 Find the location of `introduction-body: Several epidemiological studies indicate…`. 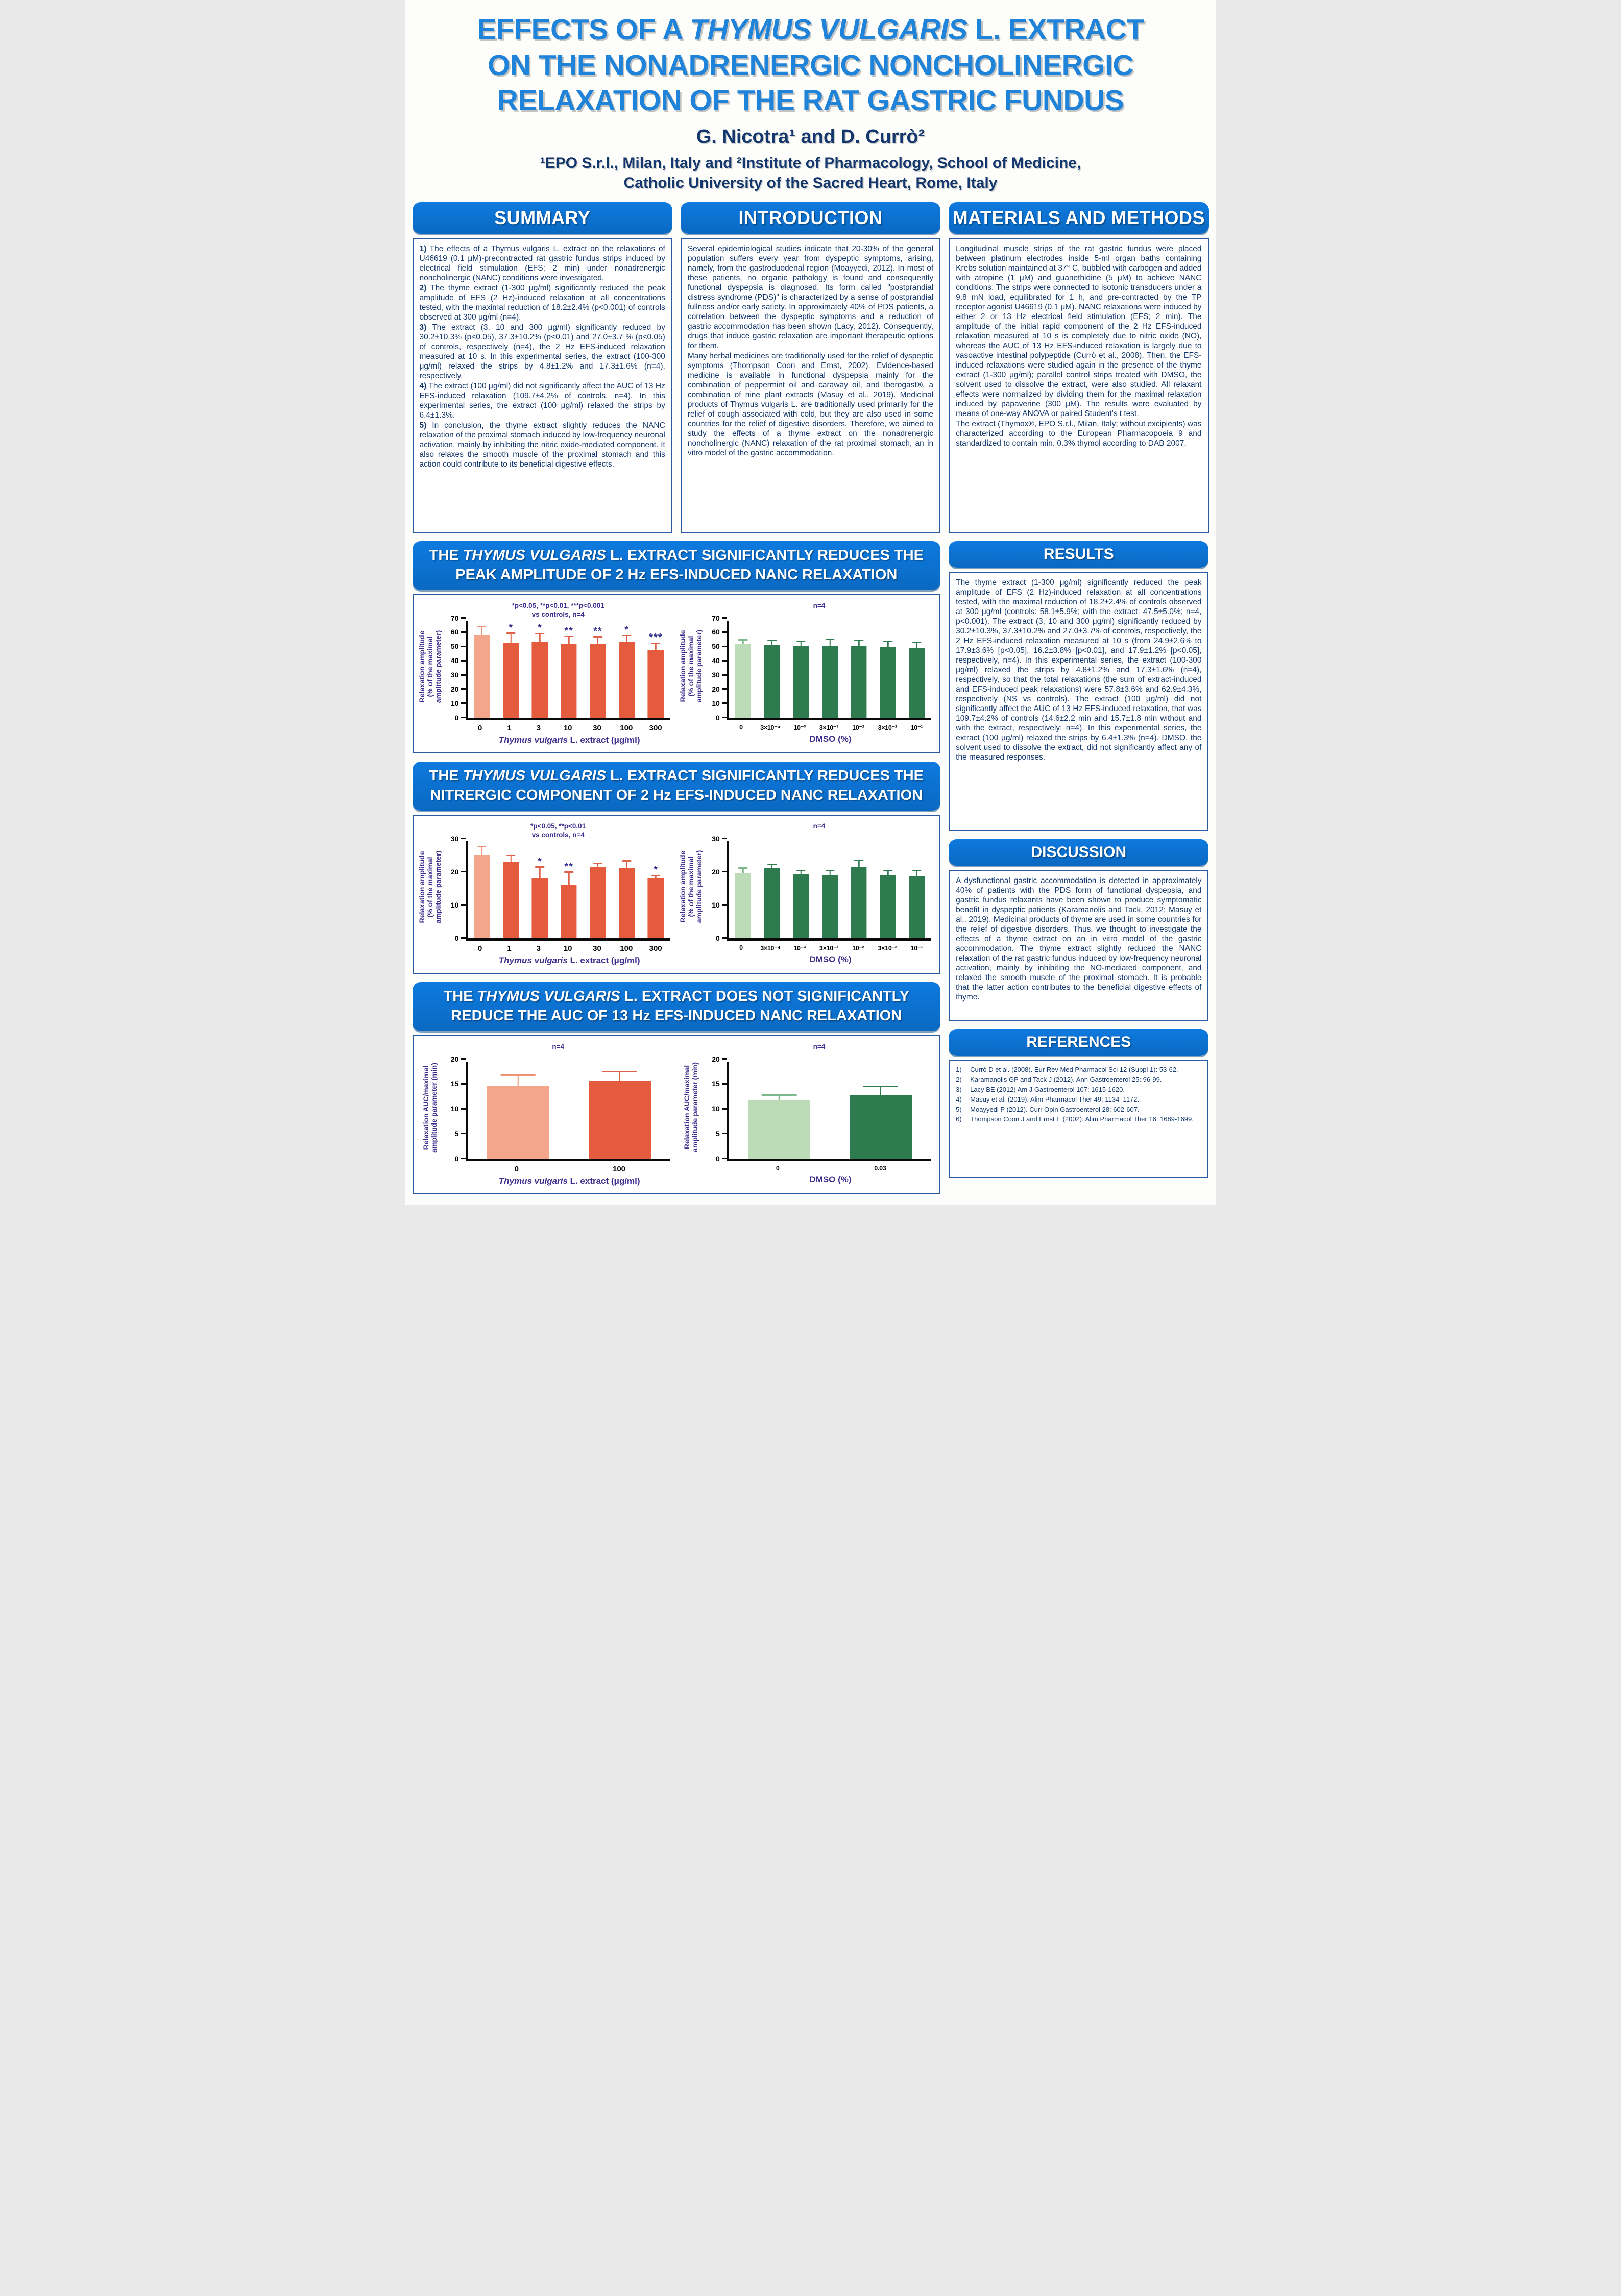

introduction-body: Several epidemiological studies indicate… is located at coordinates (810, 385).